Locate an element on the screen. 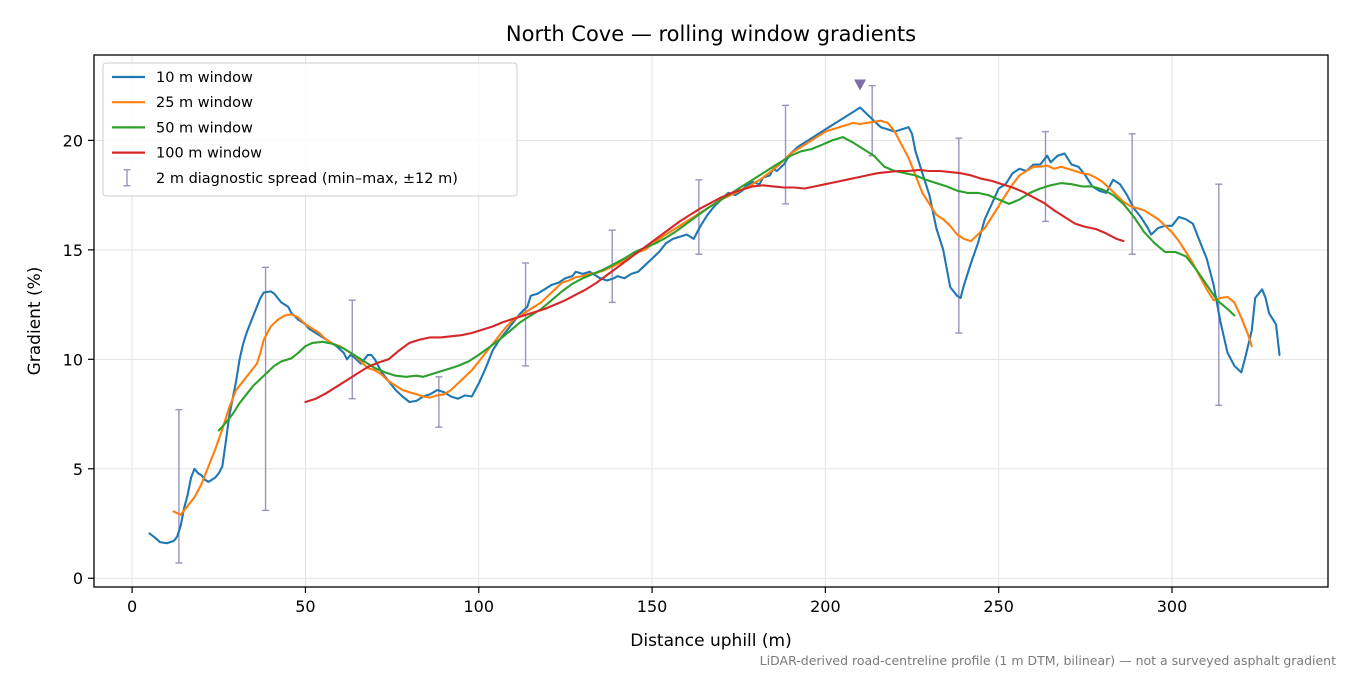 Image resolution: width=1350 pixels, height=675 pixels. peak-marker is located at coordinates (860, 85).